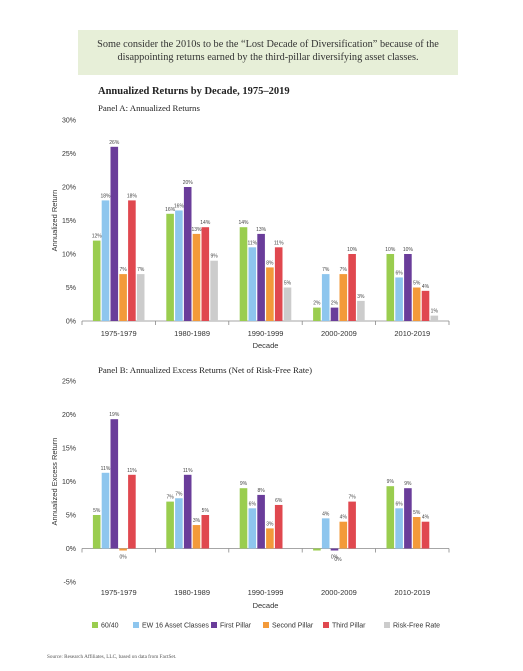  Describe the element at coordinates (71, 549) in the screenshot. I see `y-tick-label: 0%` at that location.